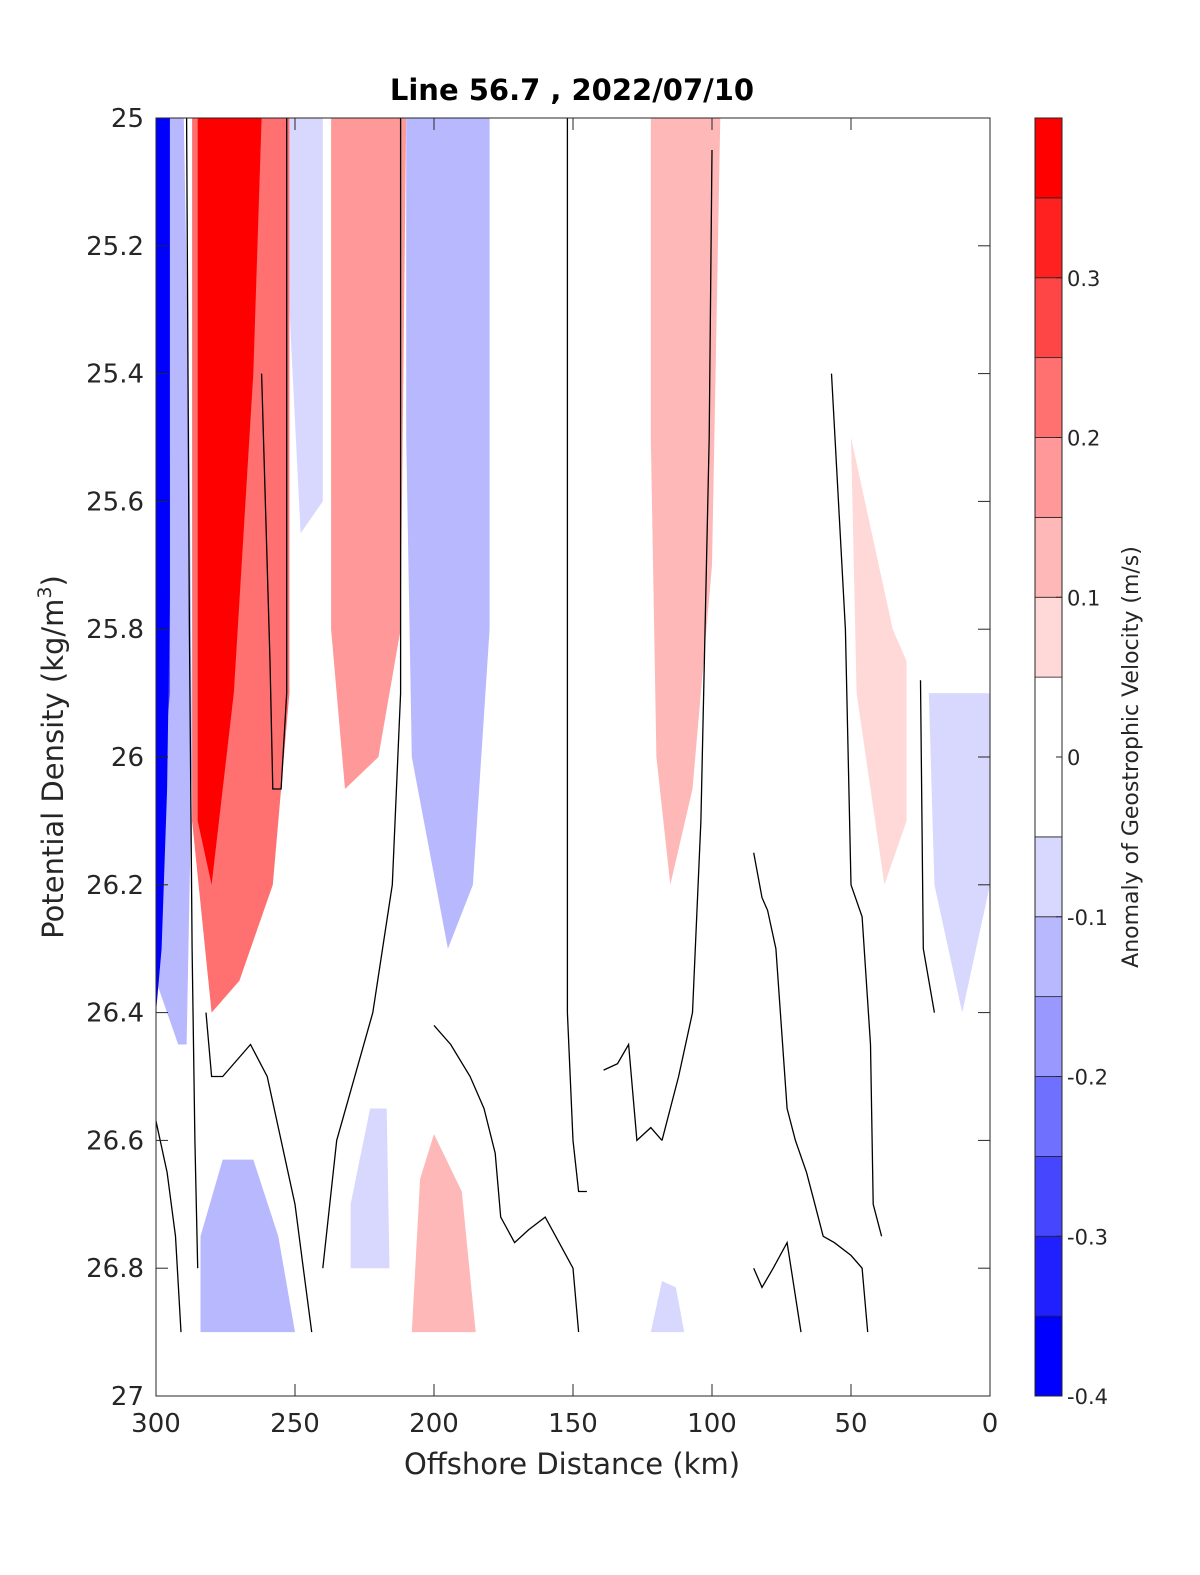 The width and height of the screenshot is (1200, 1575). Describe the element at coordinates (434, 1424) in the screenshot. I see `x-tick-label: 200` at that location.